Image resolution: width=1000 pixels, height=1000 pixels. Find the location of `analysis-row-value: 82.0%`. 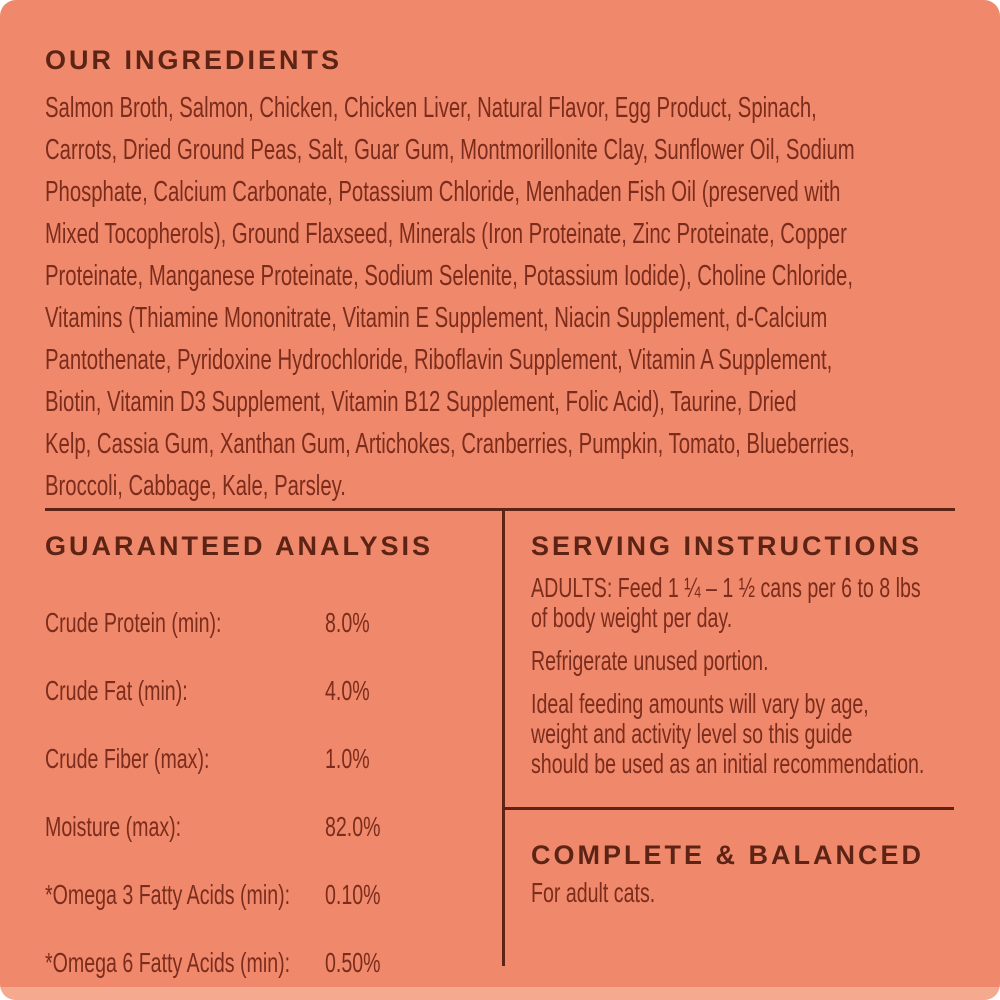

analysis-row-value: 82.0% is located at coordinates (353, 826).